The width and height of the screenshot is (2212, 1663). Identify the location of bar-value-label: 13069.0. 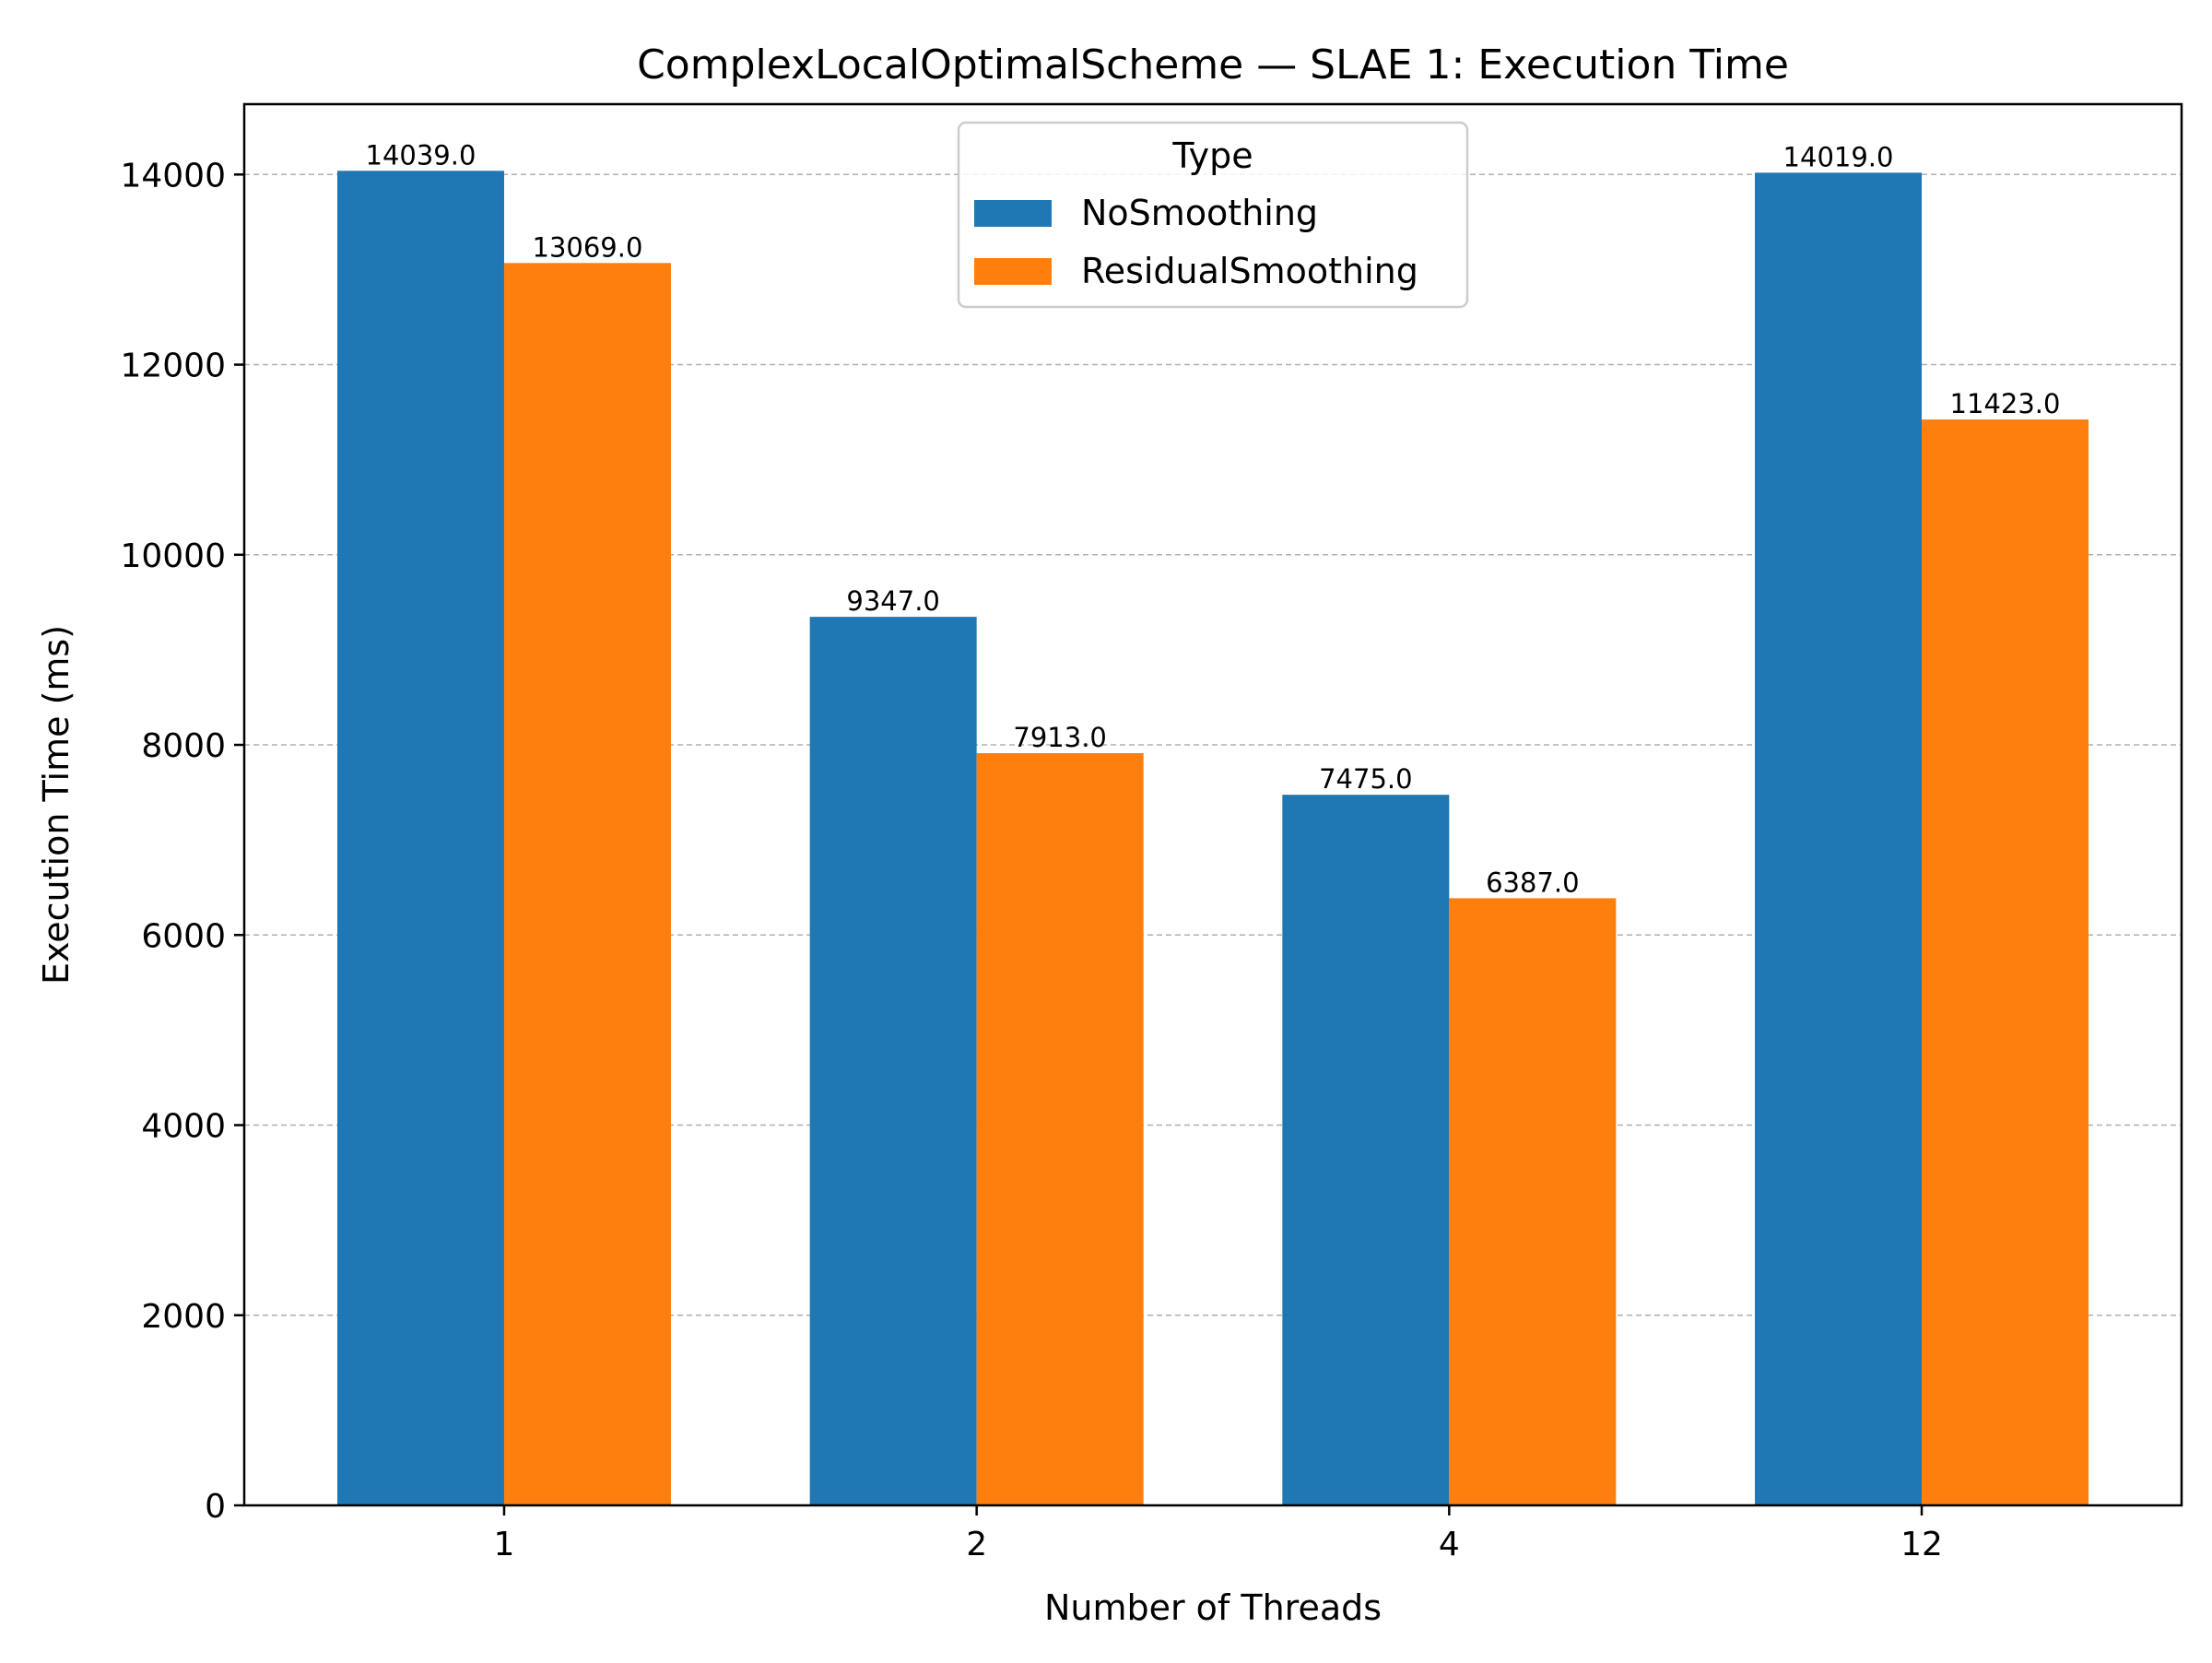
(588, 247).